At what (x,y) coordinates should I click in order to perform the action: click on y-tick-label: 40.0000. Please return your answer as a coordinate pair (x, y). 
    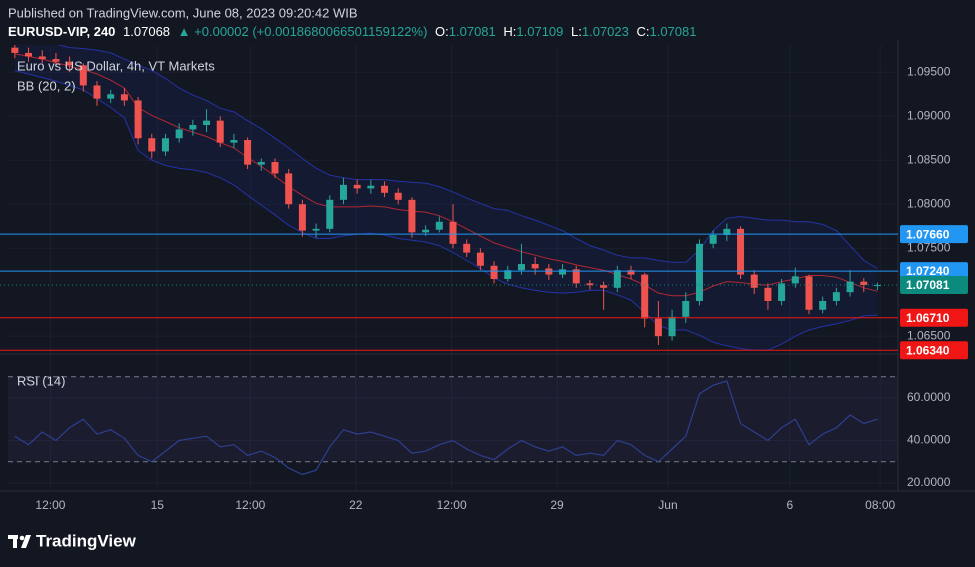
    Looking at the image, I should click on (929, 440).